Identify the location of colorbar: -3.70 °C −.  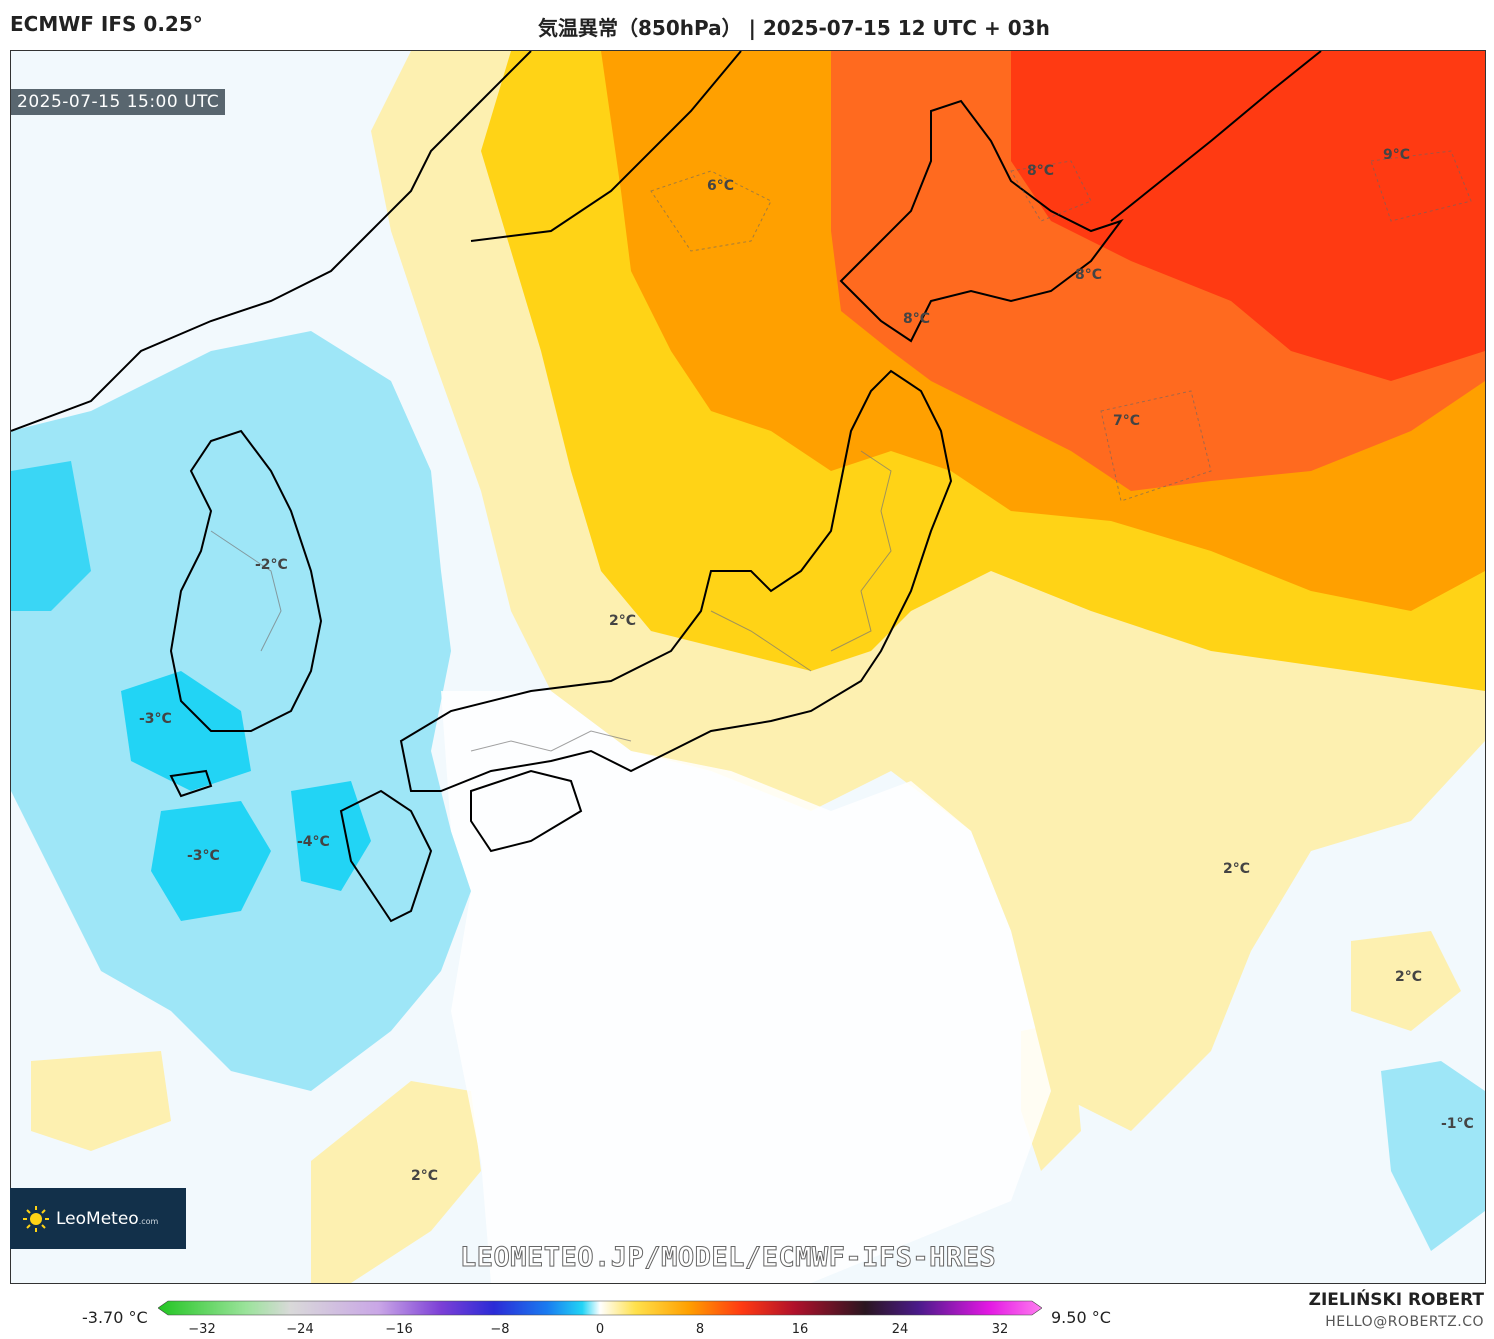
(747, 1310).